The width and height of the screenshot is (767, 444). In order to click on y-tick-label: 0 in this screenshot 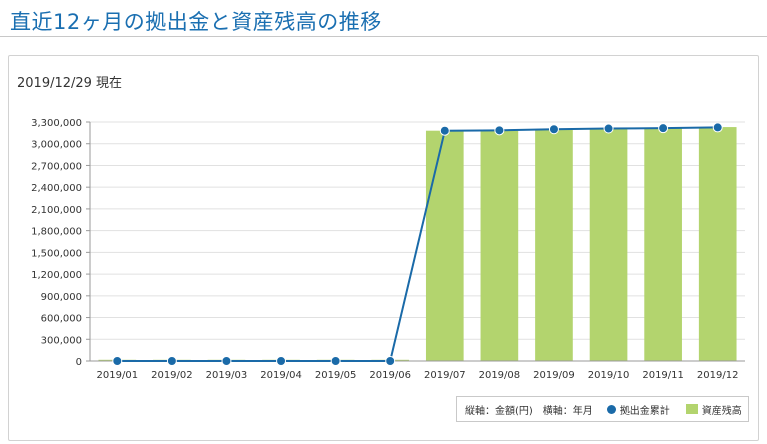, I will do `click(79, 362)`.